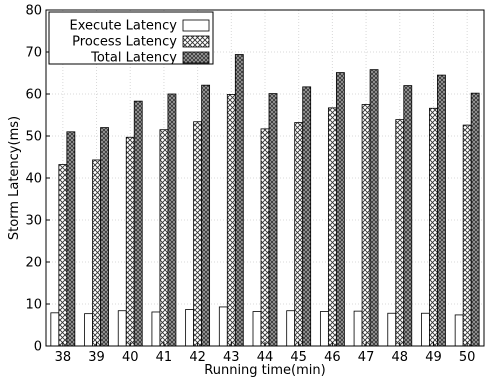  I want to click on y-tick-label: 30, so click(33, 221).